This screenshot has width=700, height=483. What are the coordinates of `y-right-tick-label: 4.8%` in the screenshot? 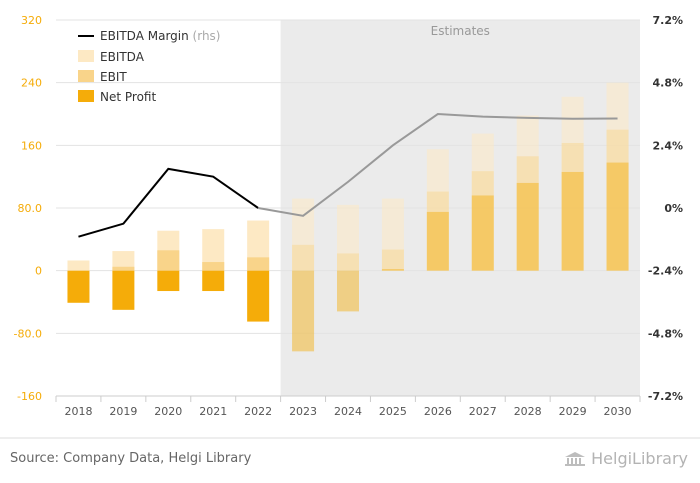 It's located at (667, 83).